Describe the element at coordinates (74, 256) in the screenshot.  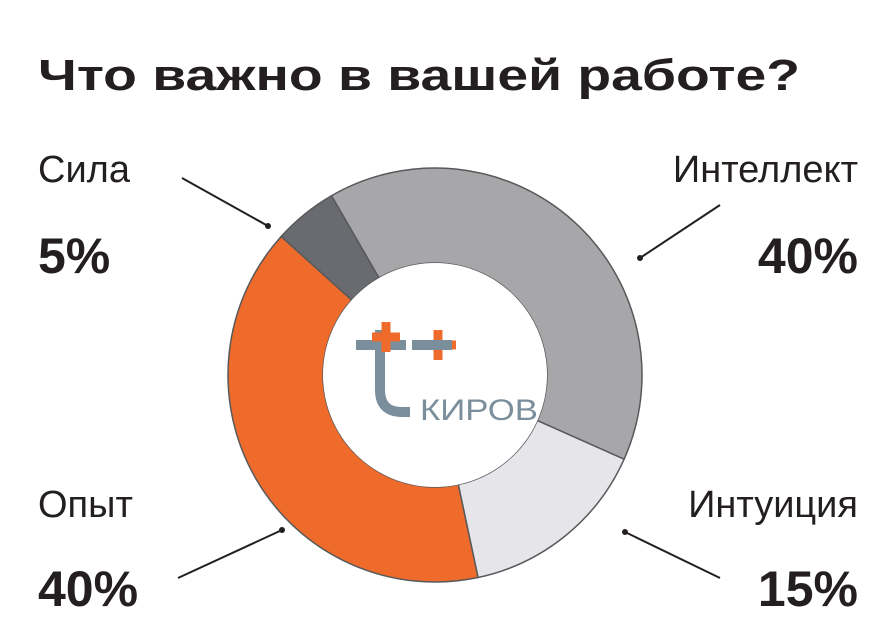
I see `value-label: 5%` at that location.